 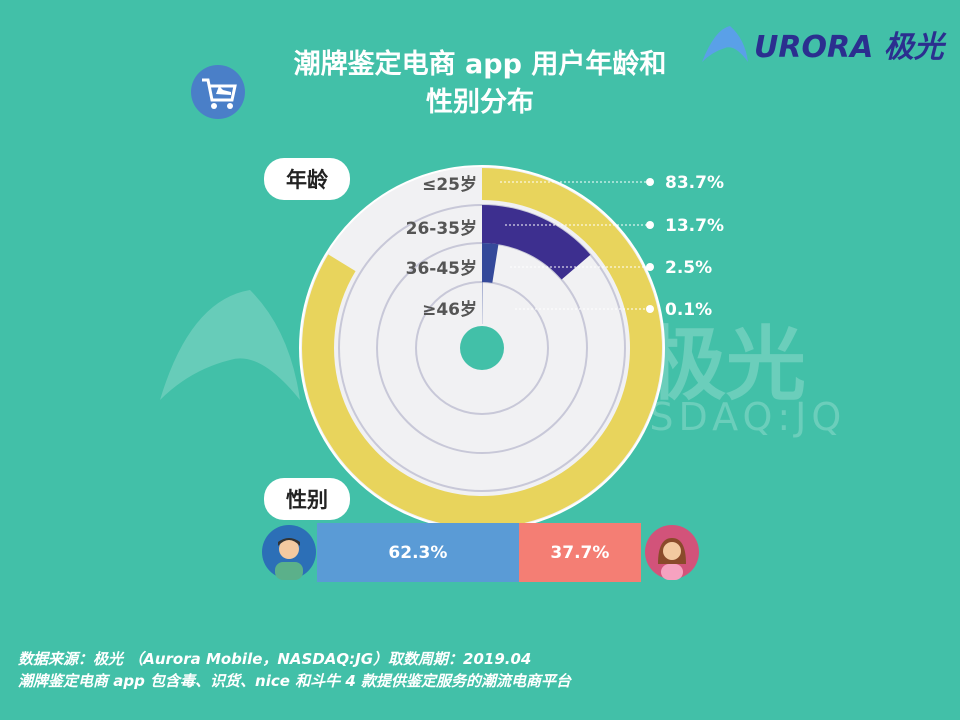 I want to click on age-value-label: 13.7%, so click(x=694, y=226).